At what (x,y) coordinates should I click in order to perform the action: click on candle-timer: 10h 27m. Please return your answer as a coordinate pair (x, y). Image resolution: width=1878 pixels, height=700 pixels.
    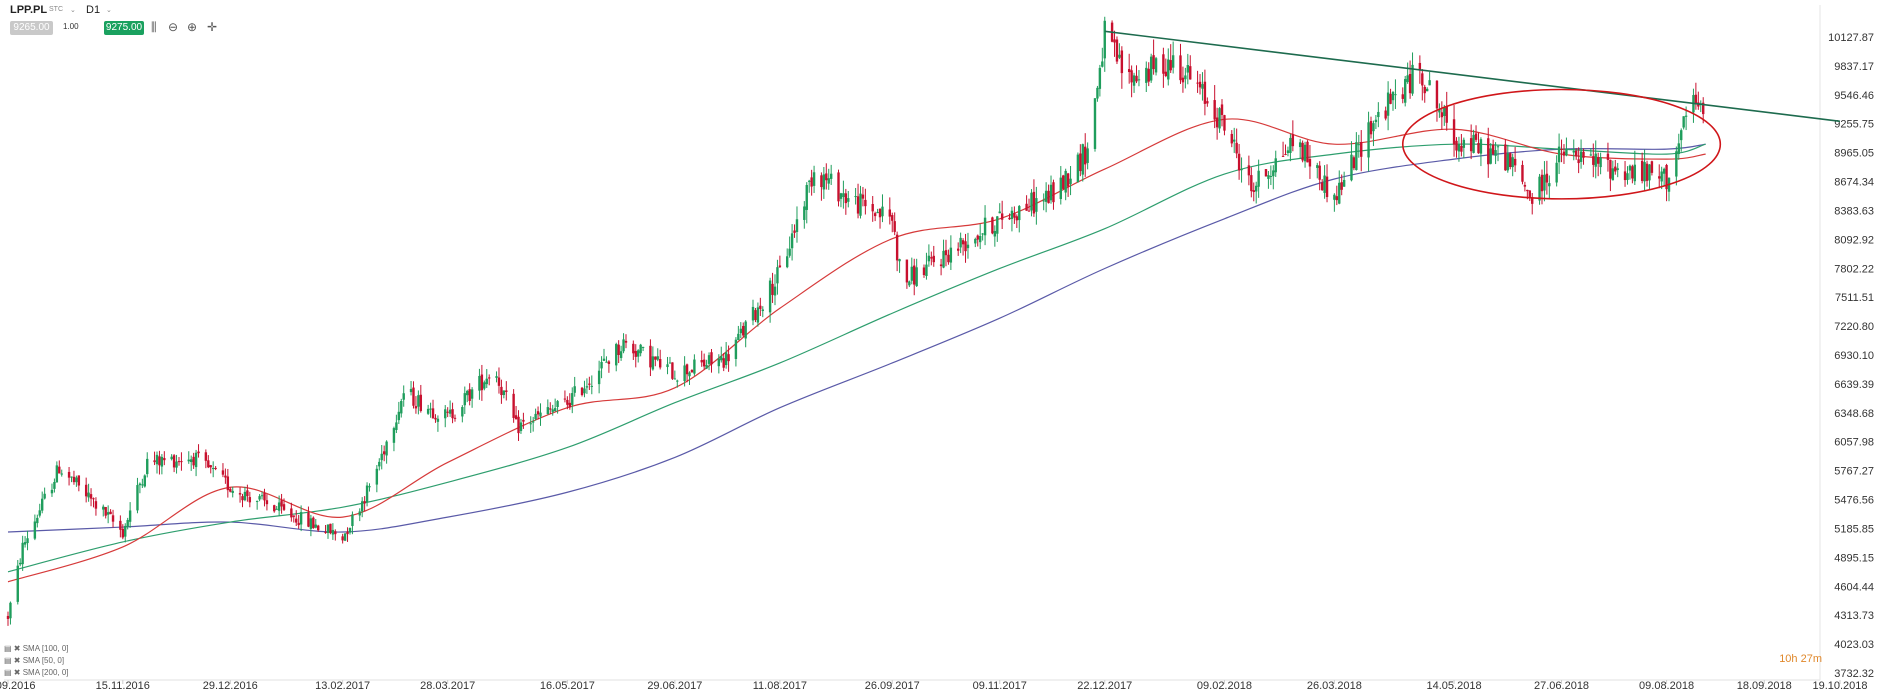
    Looking at the image, I should click on (1800, 659).